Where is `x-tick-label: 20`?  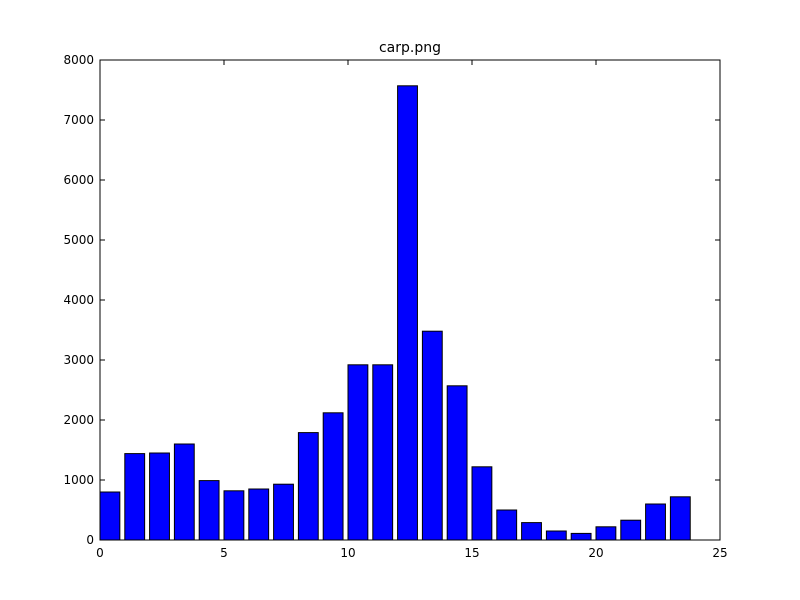
x-tick-label: 20 is located at coordinates (595, 553).